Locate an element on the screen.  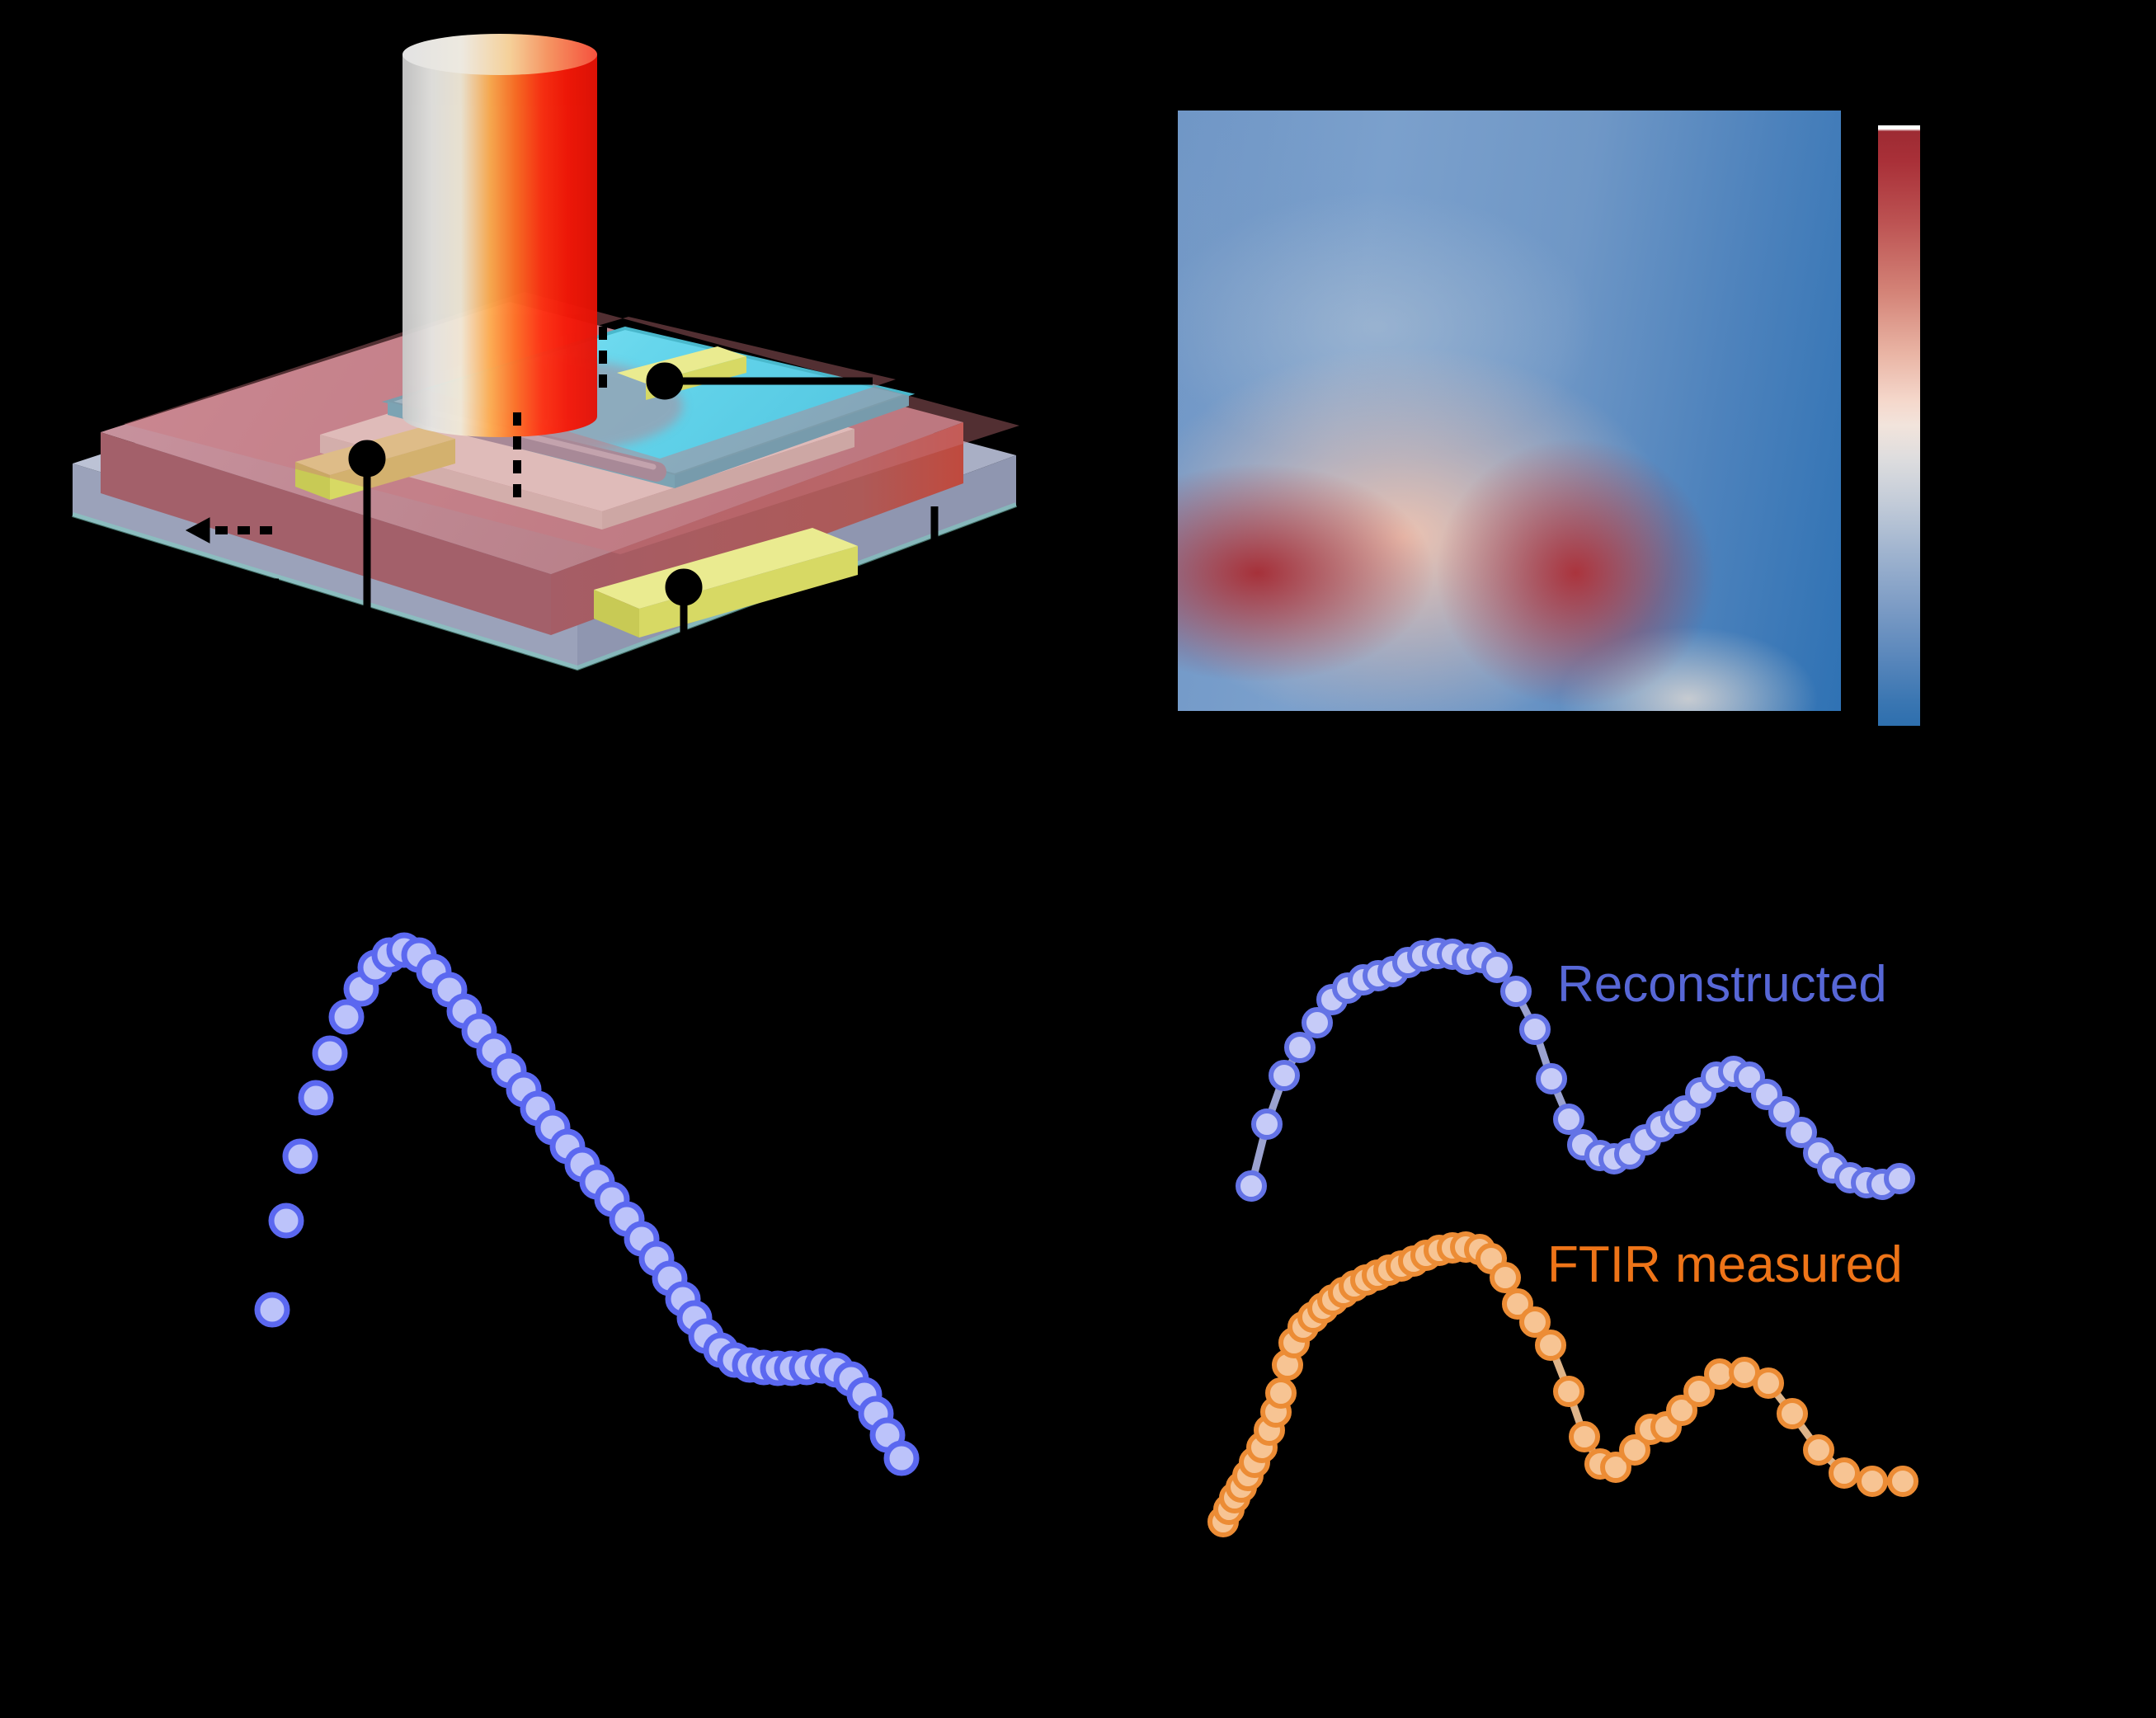
light-beam is located at coordinates (500, 235).